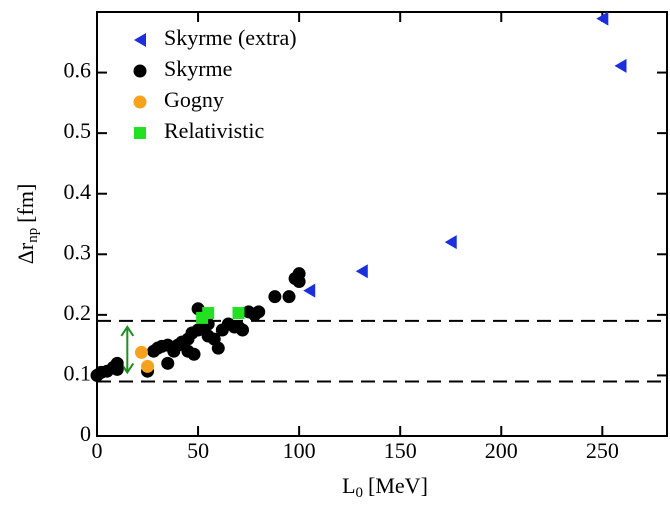 This screenshot has height=505, width=670. What do you see at coordinates (33, 235) in the screenshot?
I see `y-label-sub: np` at bounding box center [33, 235].